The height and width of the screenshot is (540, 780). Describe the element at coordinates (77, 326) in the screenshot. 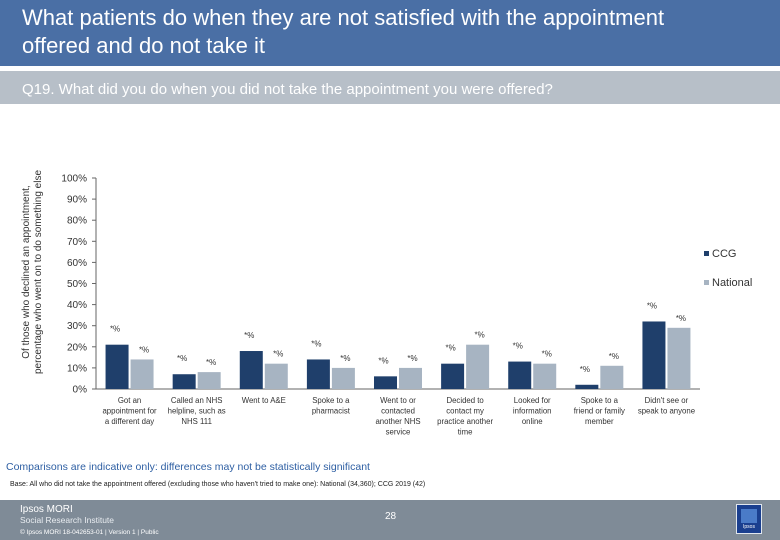

I see `y-tick-label: 30%` at that location.